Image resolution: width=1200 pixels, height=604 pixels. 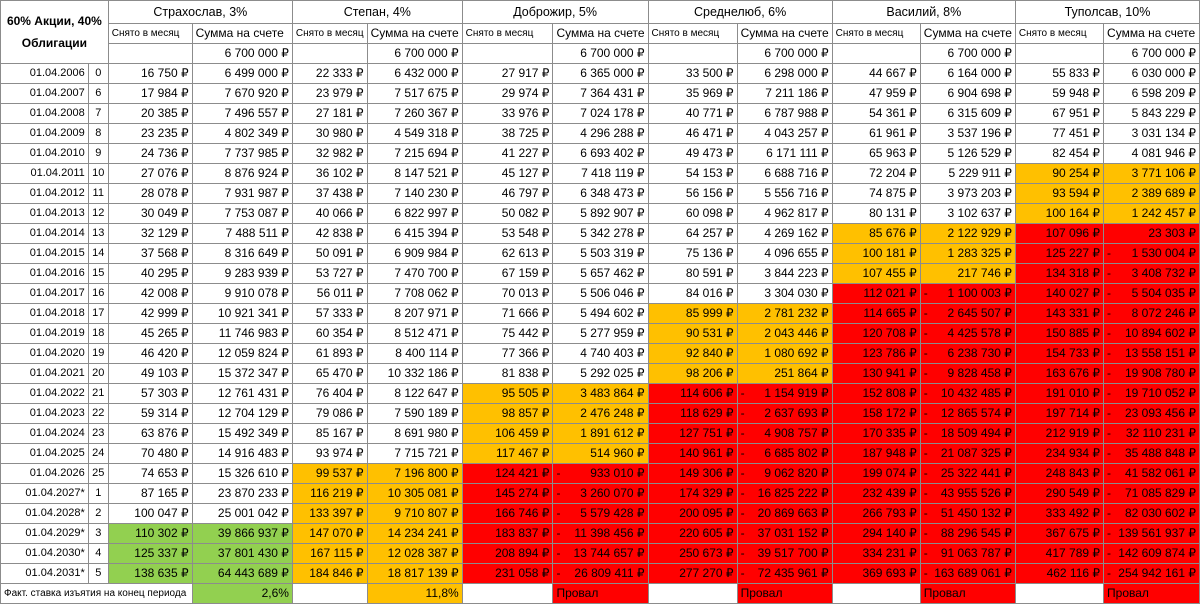 What do you see at coordinates (1059, 113) in the screenshot?
I see `withdraw-cell: 67 951 ₽` at bounding box center [1059, 113].